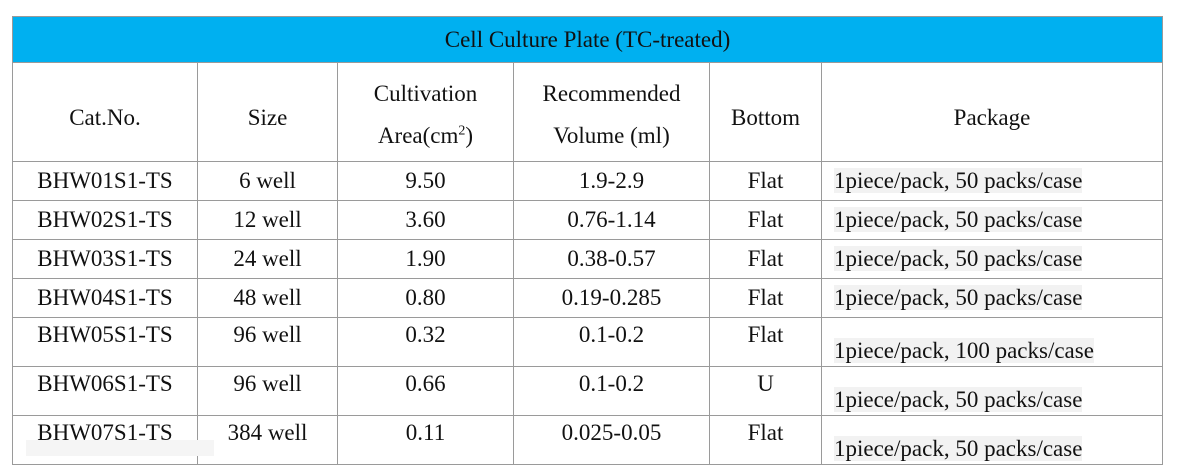 This screenshot has width=1184, height=465. I want to click on cell-bottom: U, so click(765, 391).